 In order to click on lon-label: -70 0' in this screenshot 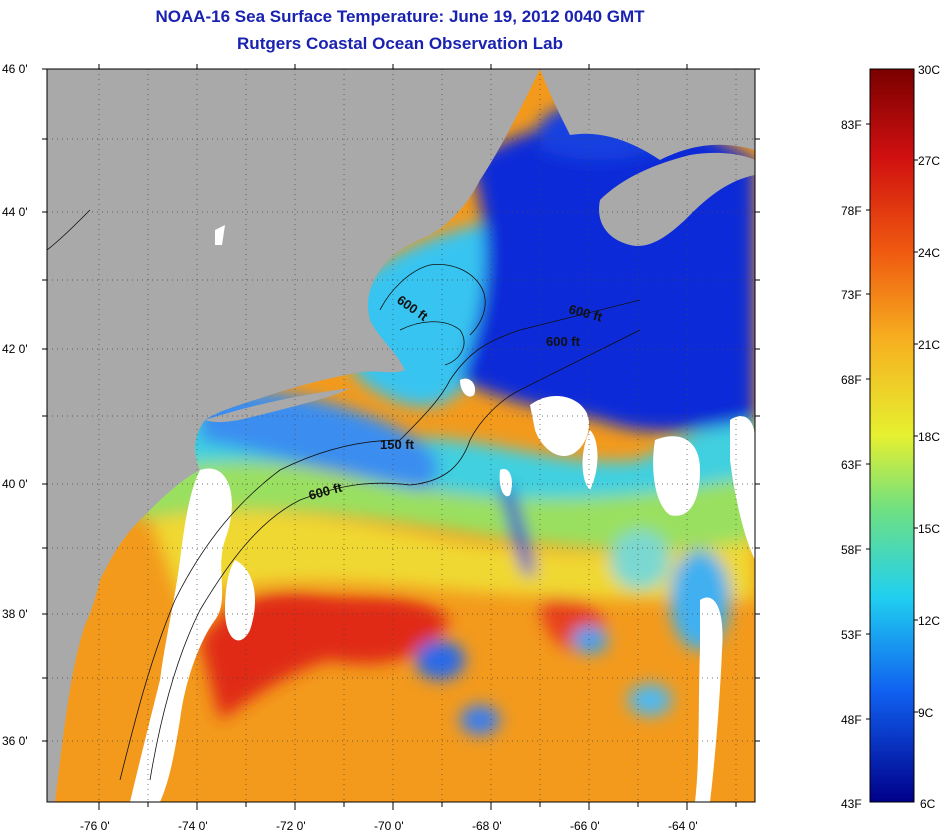, I will do `click(389, 826)`.